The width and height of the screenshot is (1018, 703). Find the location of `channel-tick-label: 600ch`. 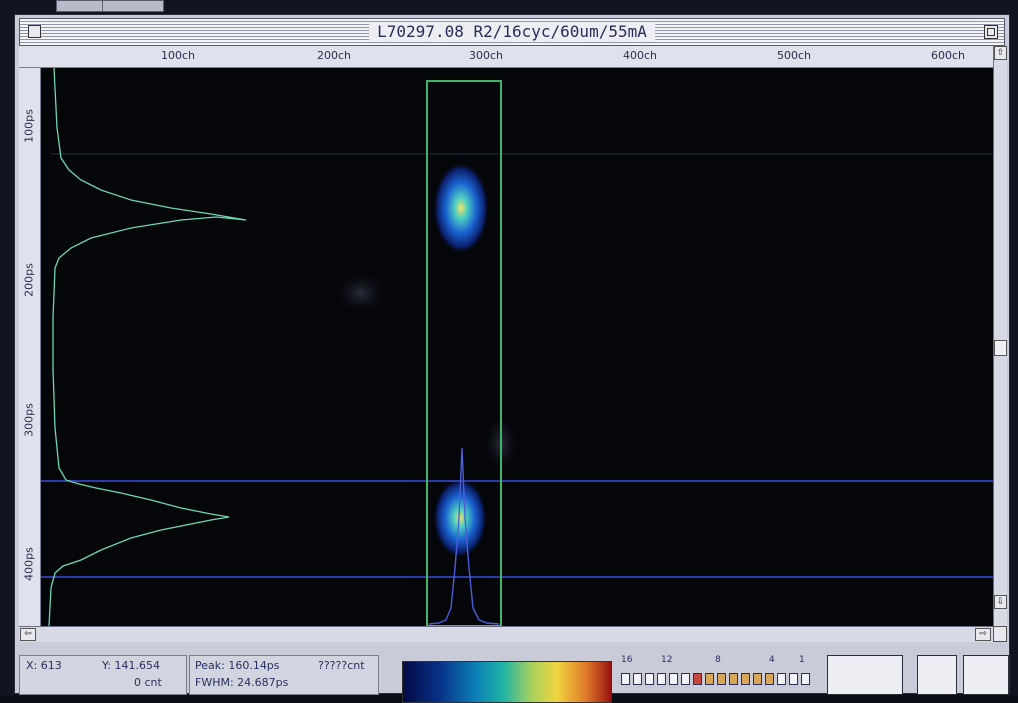

channel-tick-label: 600ch is located at coordinates (948, 55).